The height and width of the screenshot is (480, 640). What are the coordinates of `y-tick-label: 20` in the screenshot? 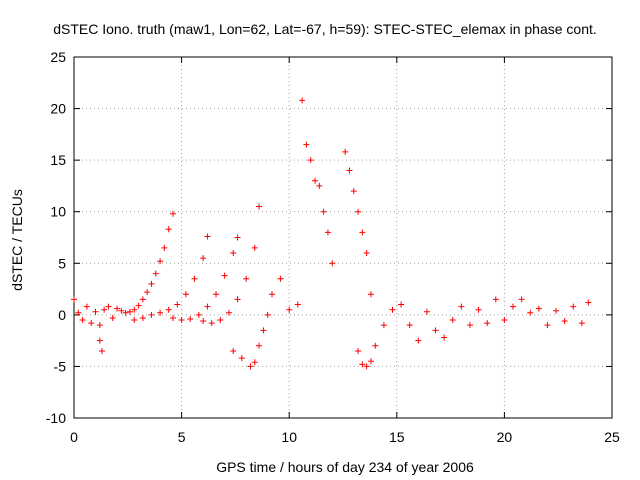 It's located at (58, 109).